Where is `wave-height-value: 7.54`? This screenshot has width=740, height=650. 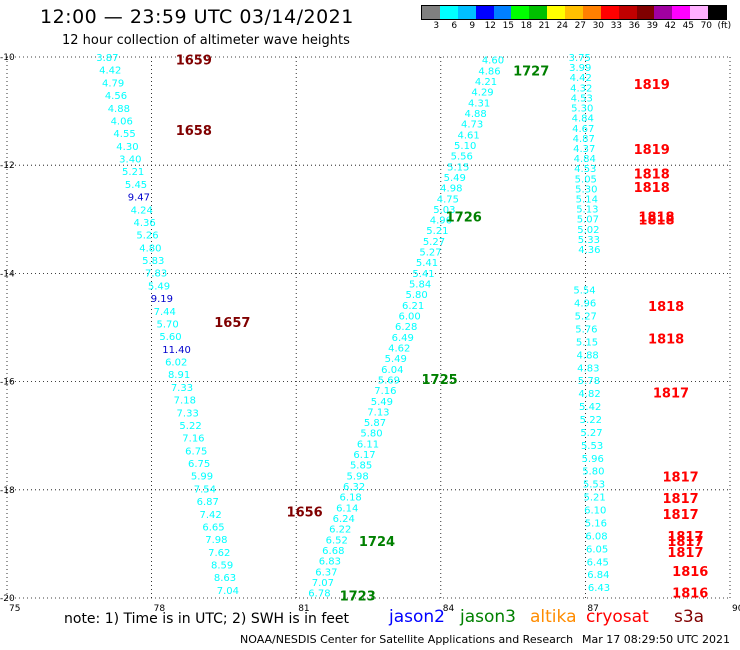 wave-height-value: 7.54 is located at coordinates (205, 489).